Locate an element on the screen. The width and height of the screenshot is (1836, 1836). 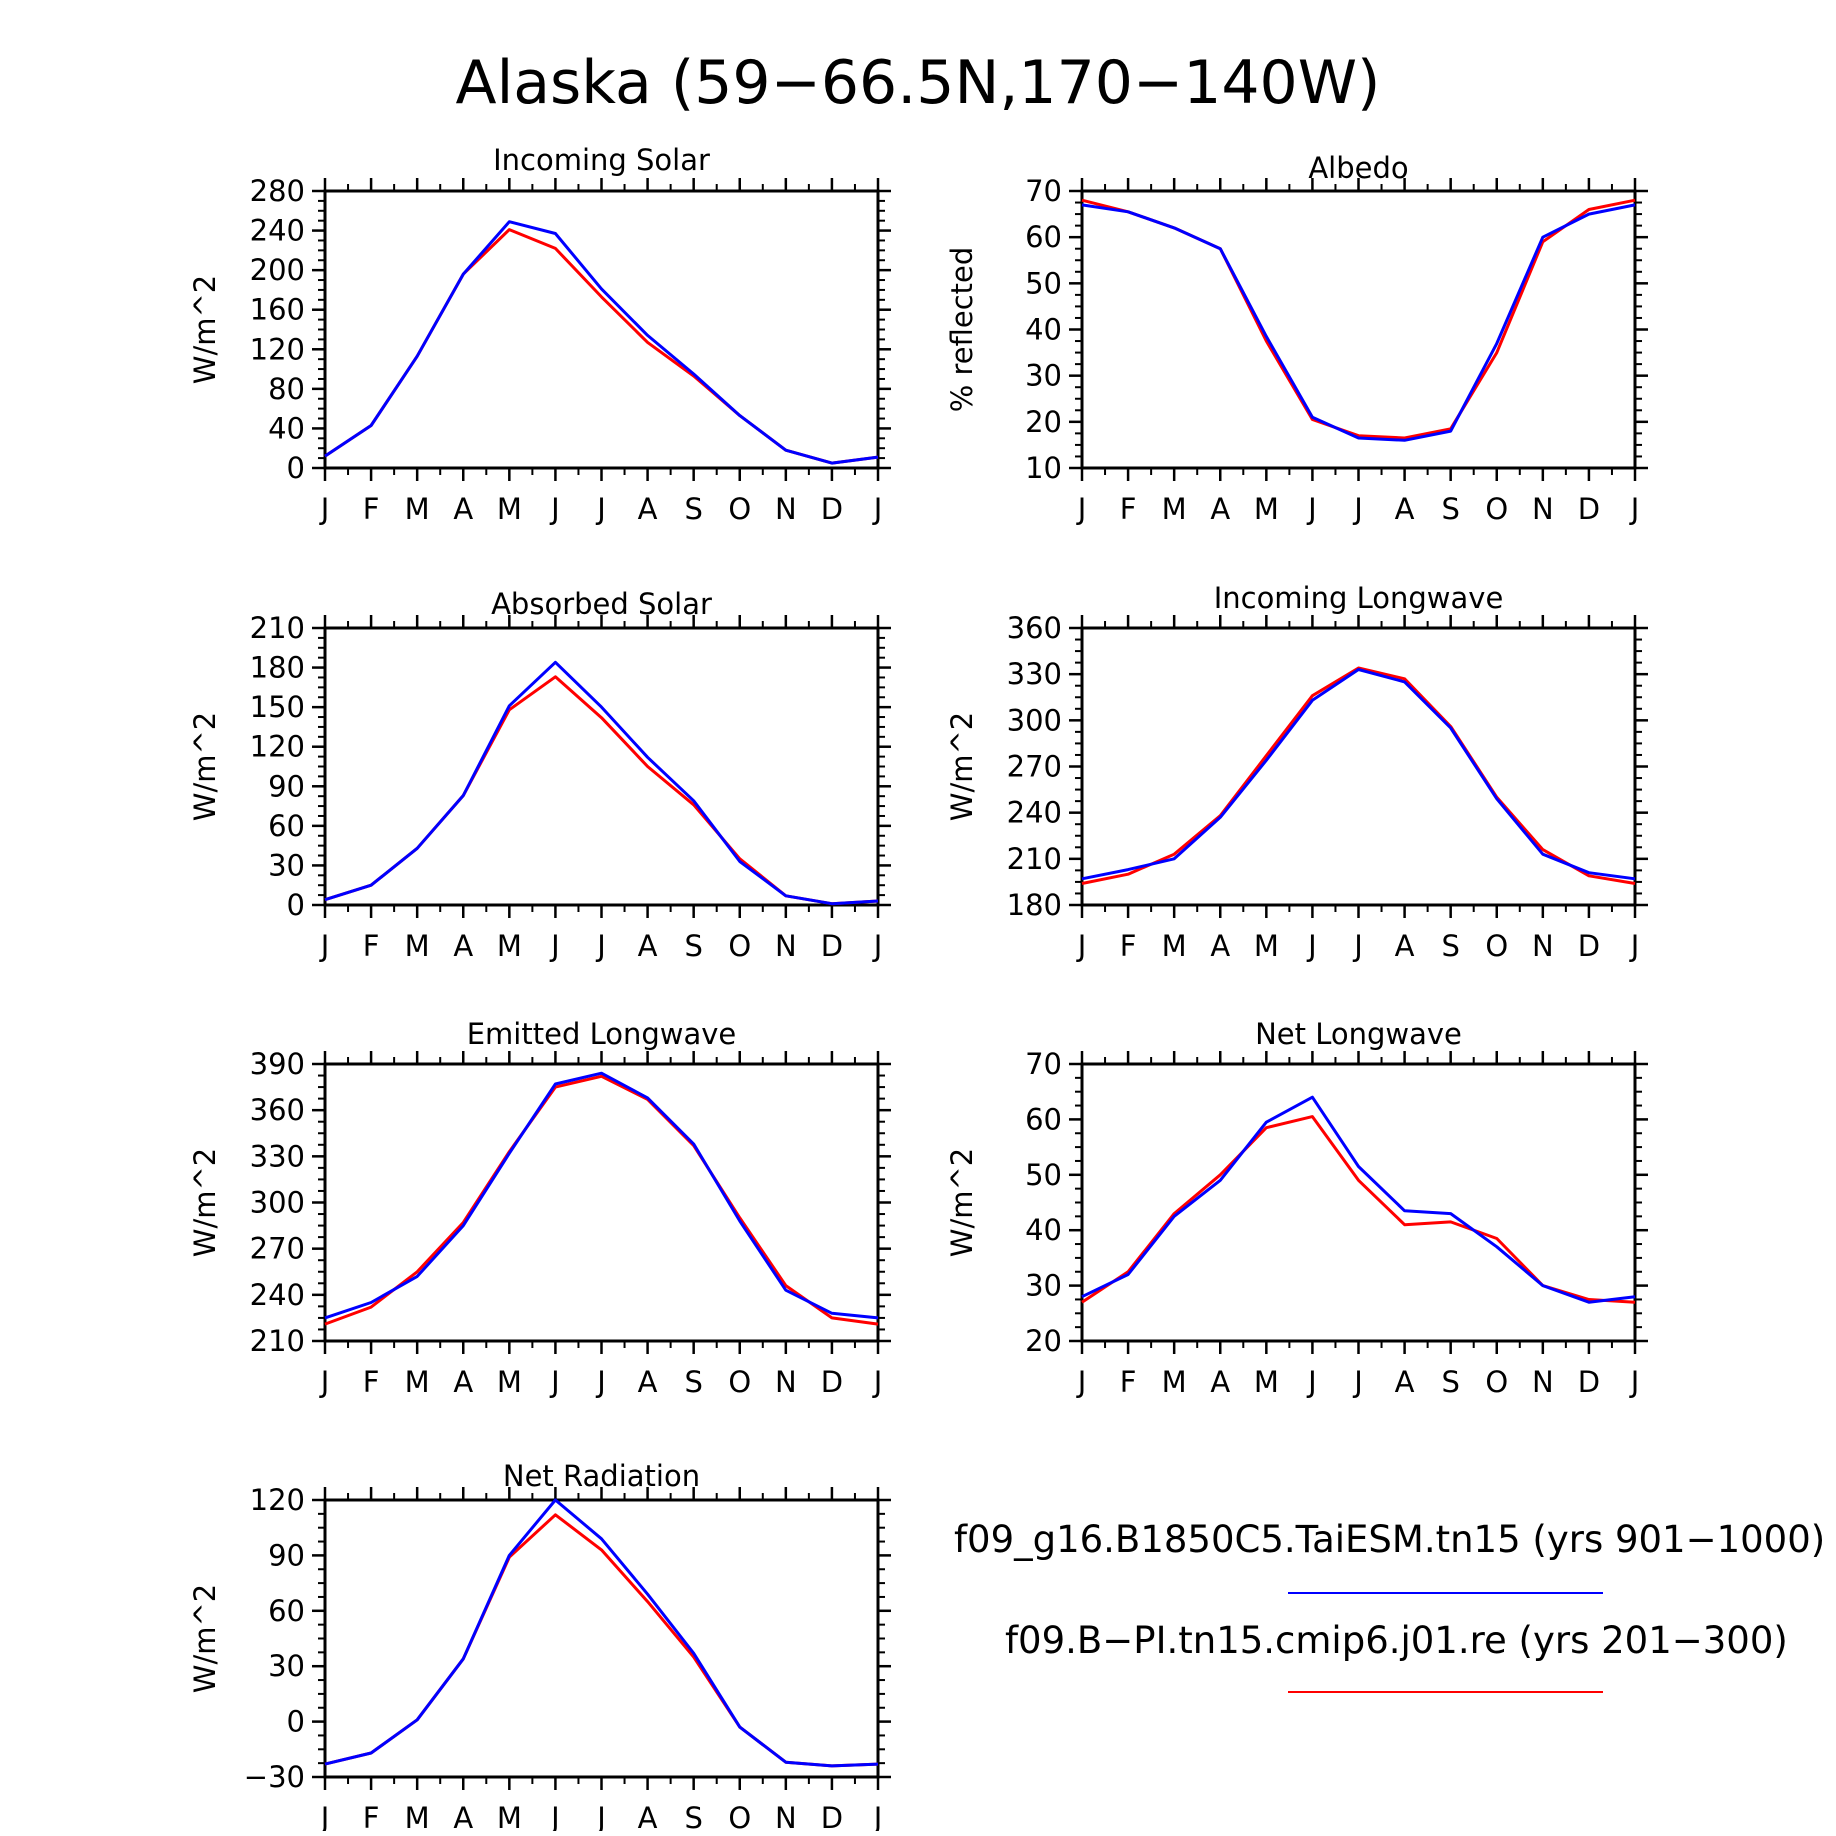
y-tick-label: −30 is located at coordinates (274, 1777).